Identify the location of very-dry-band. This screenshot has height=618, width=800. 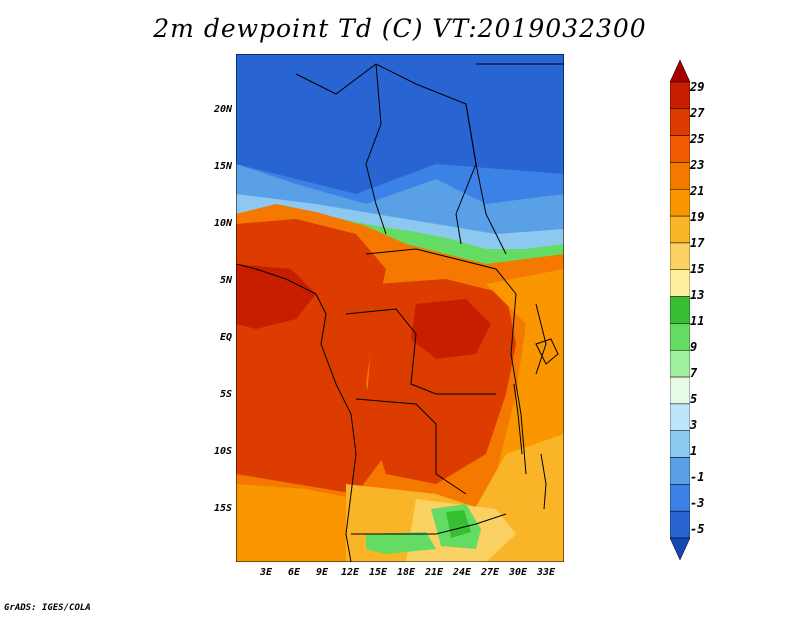
(400, 124).